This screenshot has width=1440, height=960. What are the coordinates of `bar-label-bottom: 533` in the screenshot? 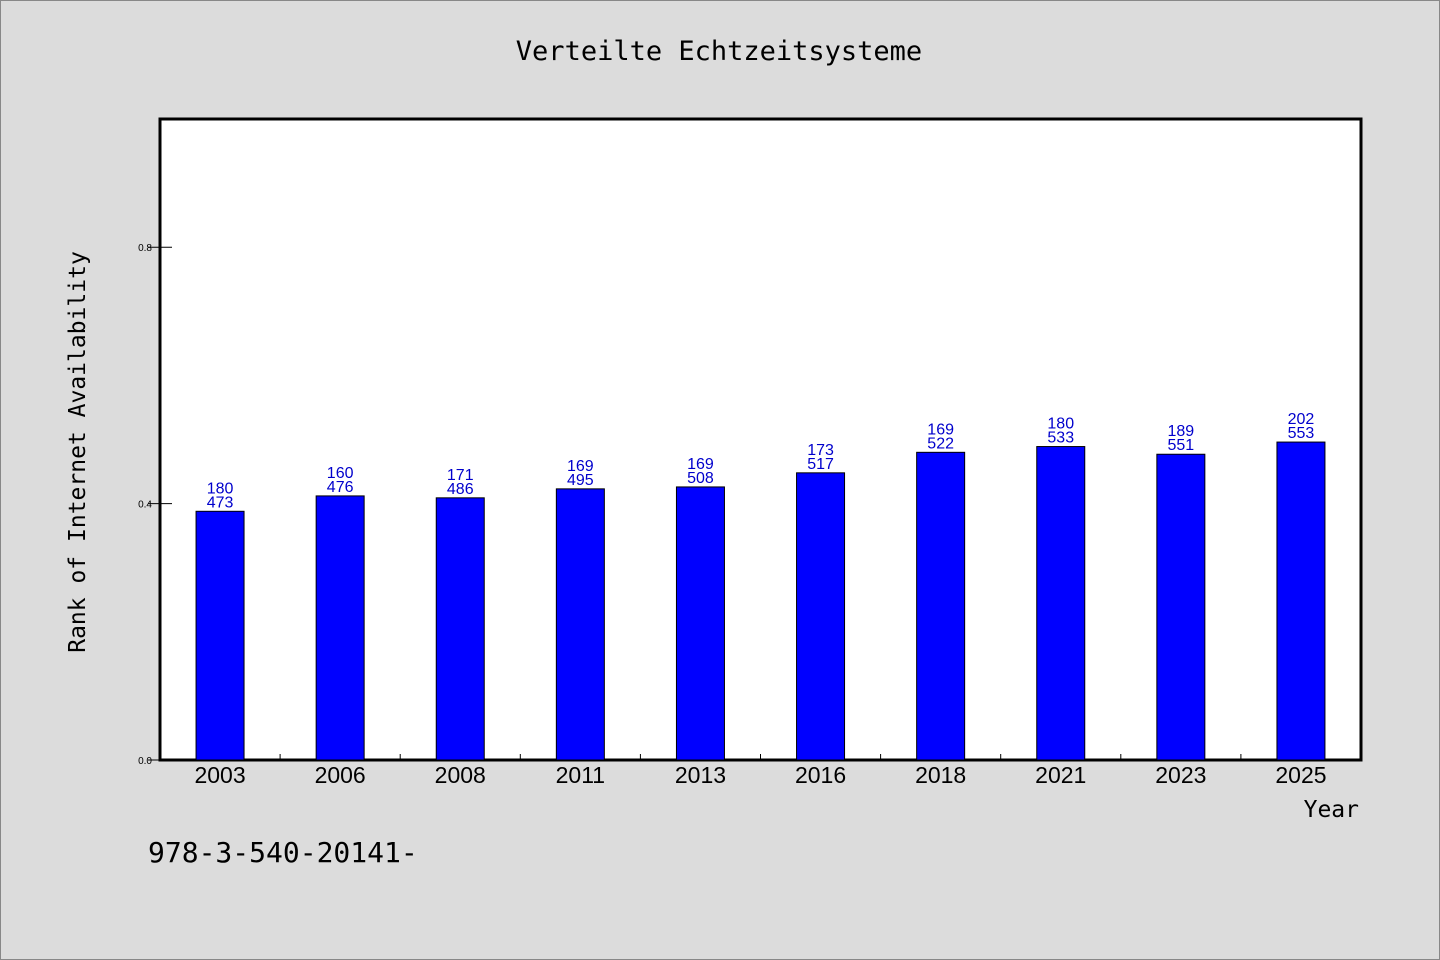 It's located at (1060, 438).